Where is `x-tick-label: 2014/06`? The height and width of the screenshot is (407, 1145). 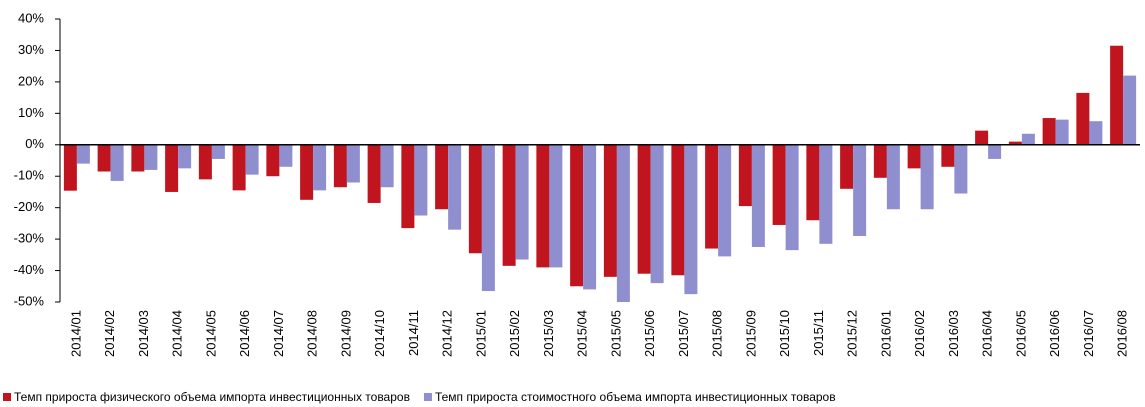
x-tick-label: 2014/06 is located at coordinates (244, 333).